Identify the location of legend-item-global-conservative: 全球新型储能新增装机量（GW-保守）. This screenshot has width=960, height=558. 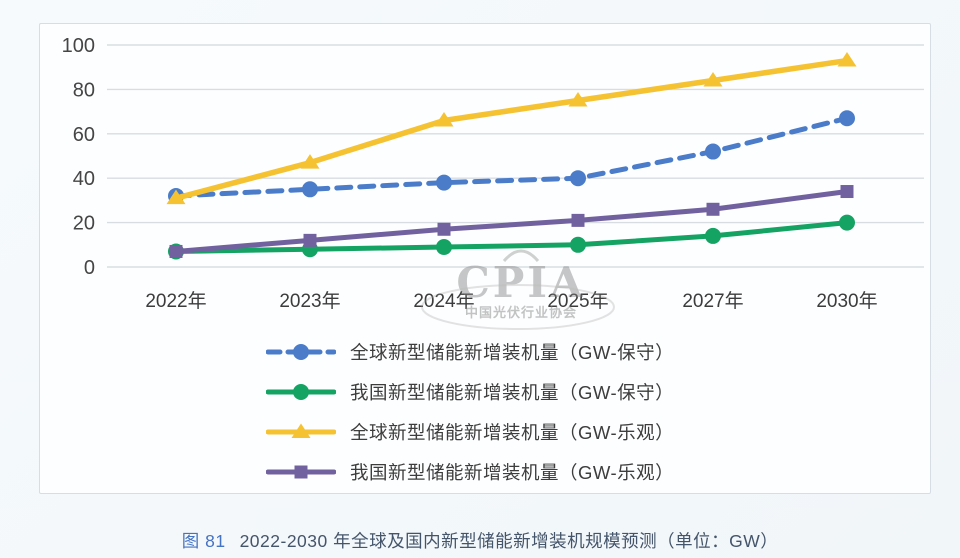
(486, 352).